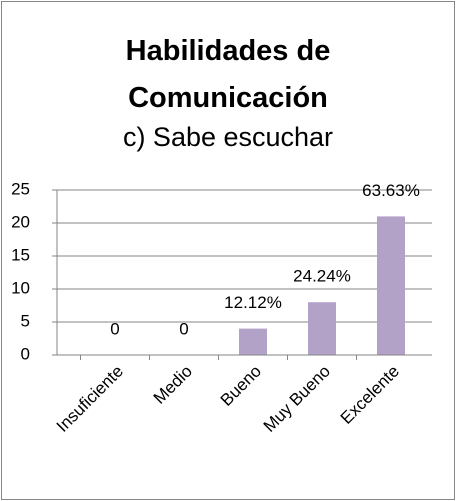  Describe the element at coordinates (173, 385) in the screenshot. I see `x-tick-label: Medio` at that location.